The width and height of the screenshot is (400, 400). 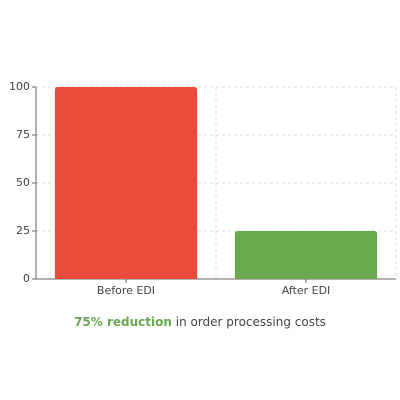 I want to click on y-tick-label: 75, so click(x=23, y=134).